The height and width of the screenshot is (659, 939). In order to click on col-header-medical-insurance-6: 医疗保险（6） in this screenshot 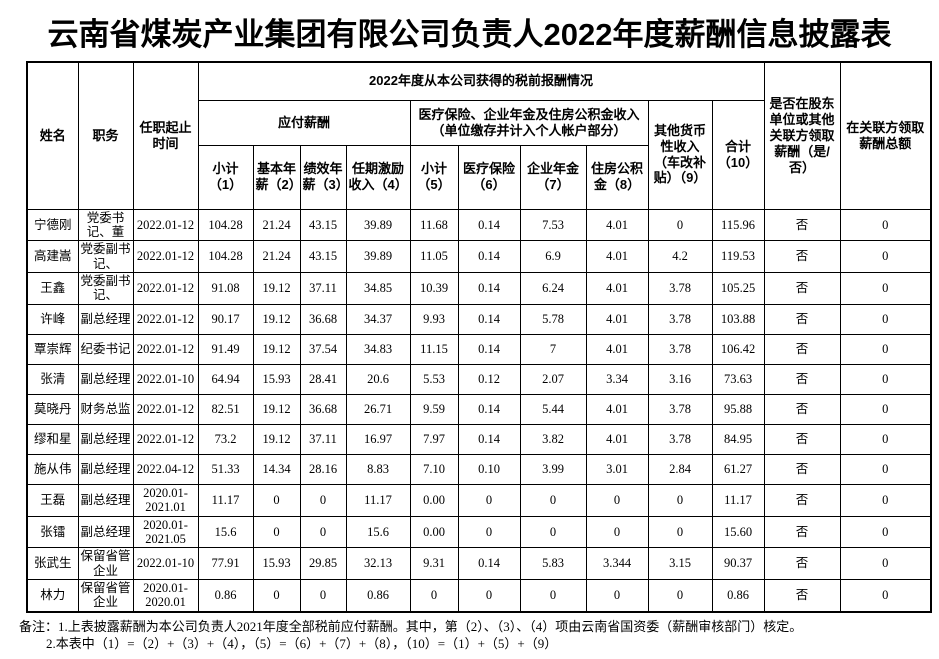, I will do `click(489, 177)`.